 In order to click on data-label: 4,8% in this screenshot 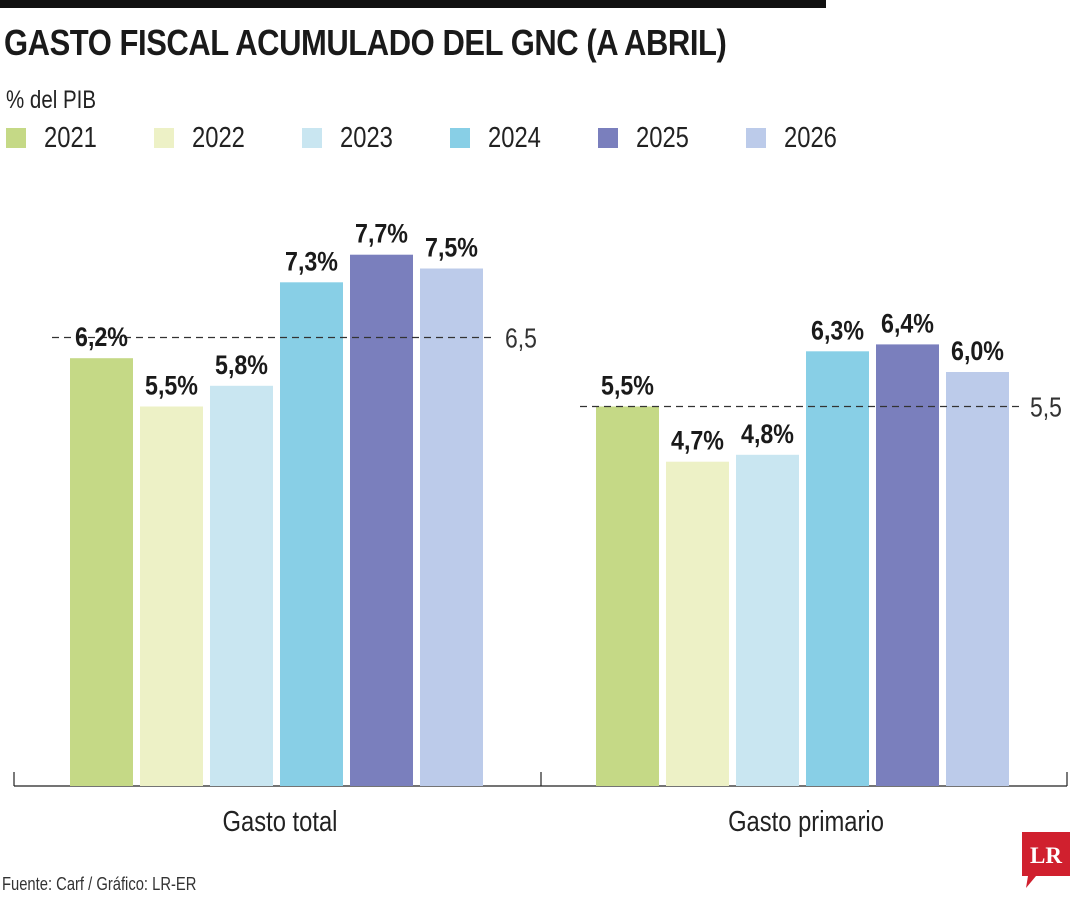, I will do `click(767, 434)`.